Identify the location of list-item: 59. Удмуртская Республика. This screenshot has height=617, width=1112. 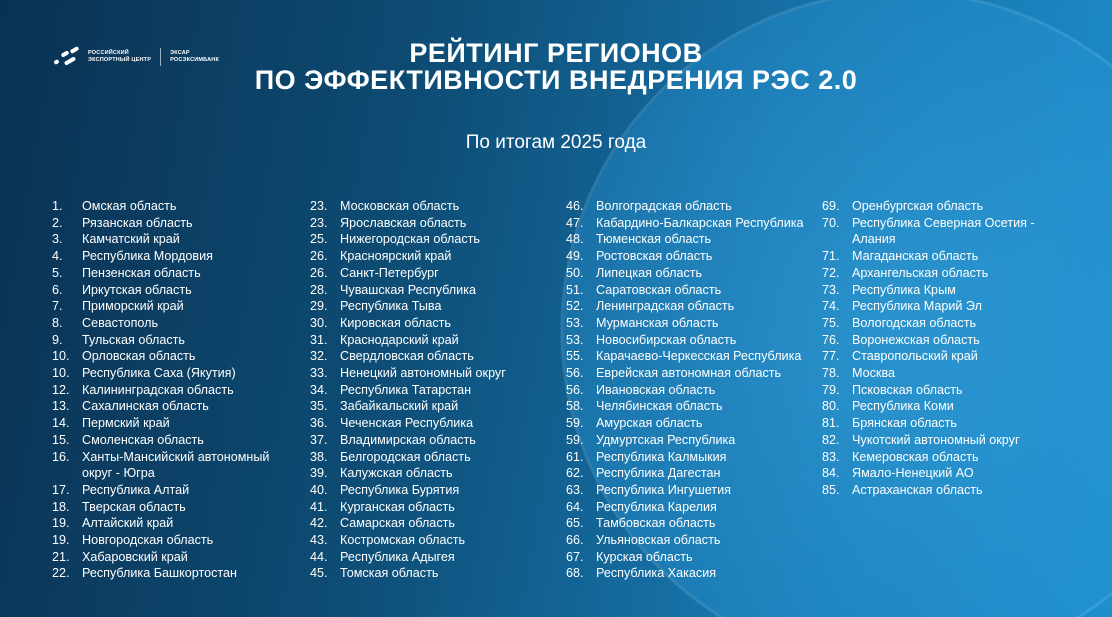
(691, 440).